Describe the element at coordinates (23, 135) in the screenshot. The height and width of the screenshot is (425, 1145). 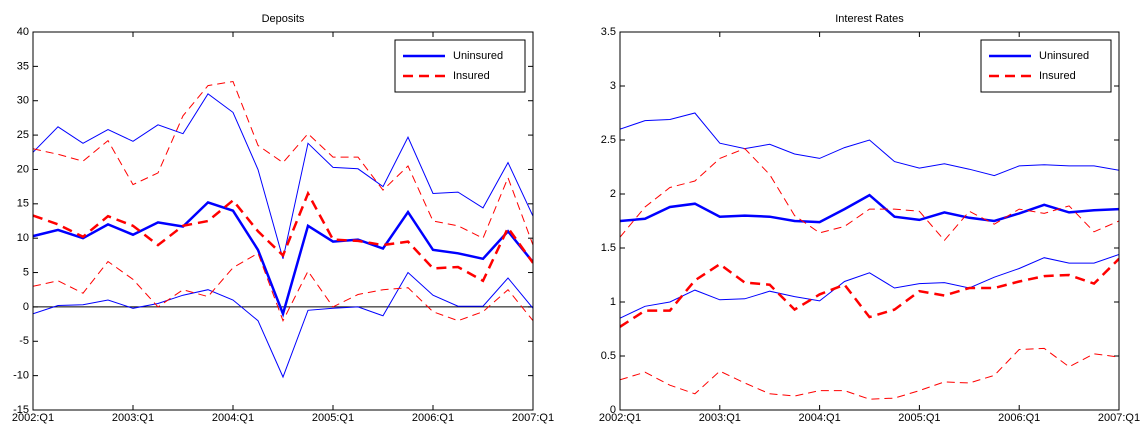
I see `y-tick-label: 25` at that location.